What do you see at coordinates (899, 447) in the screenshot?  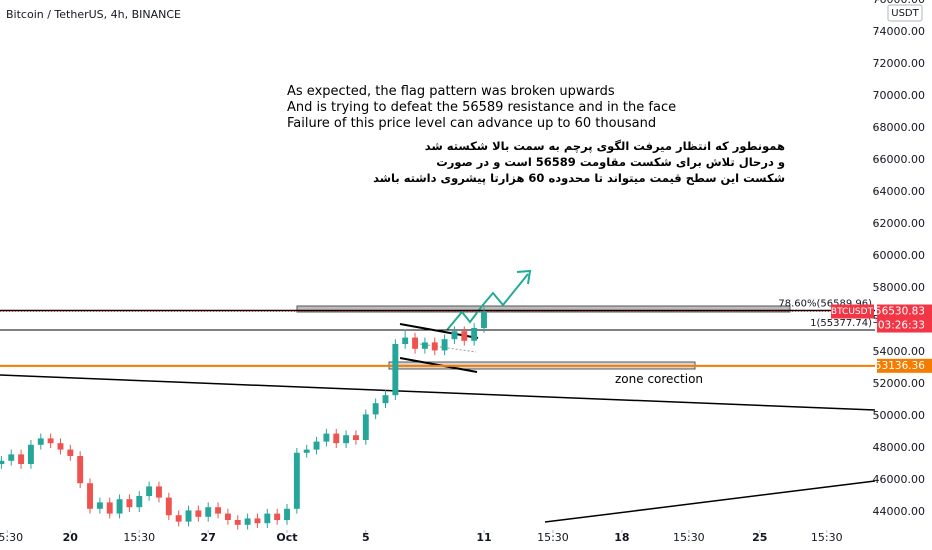 I see `y-tick-label: 48000.00` at bounding box center [899, 447].